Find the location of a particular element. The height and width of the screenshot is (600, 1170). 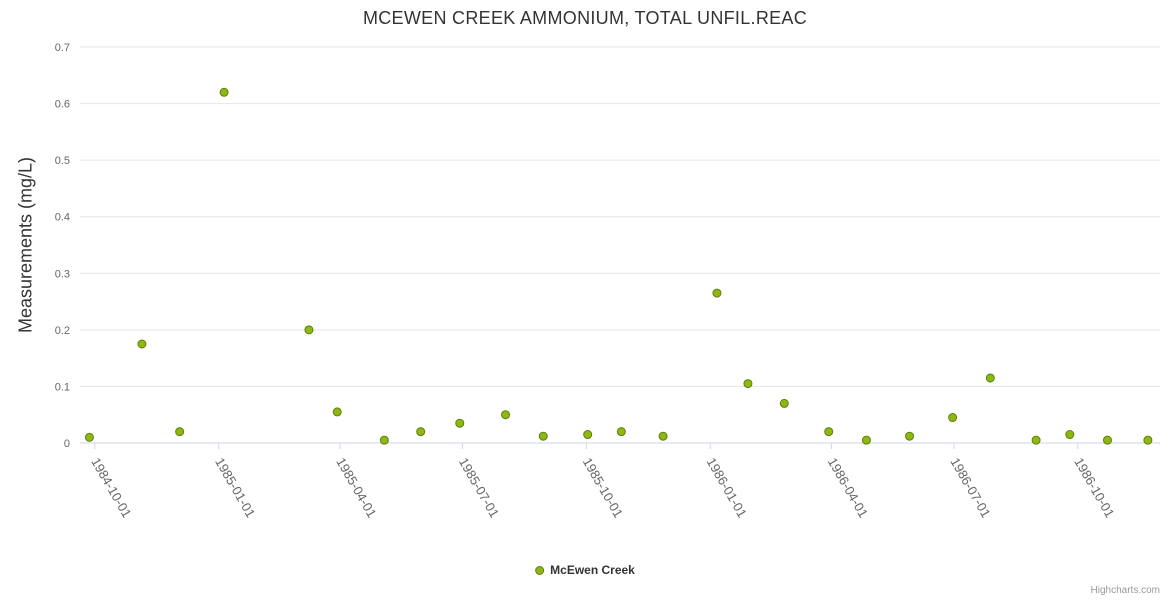

chart-title: MCEWEN CREEK AMMONIUM, TOTAL UNFIL.REAC is located at coordinates (585, 18).